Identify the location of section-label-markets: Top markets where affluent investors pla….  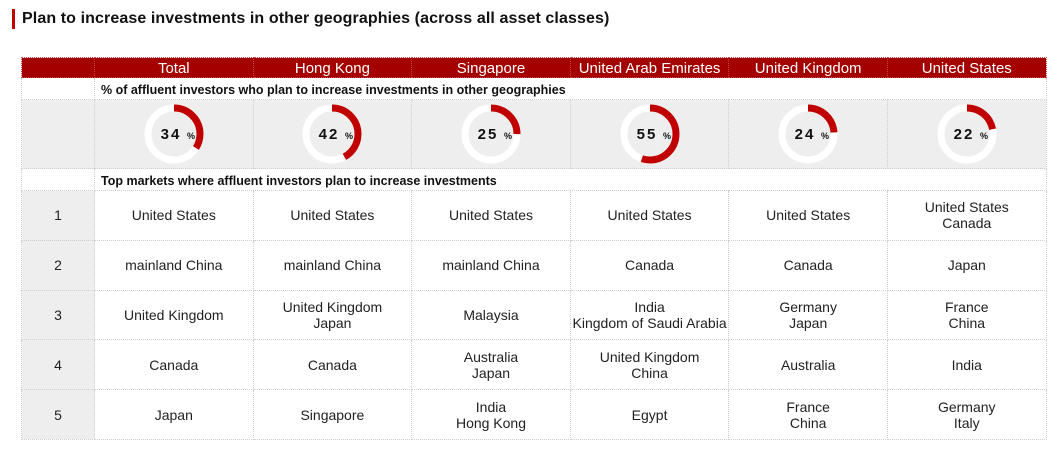
(570, 179).